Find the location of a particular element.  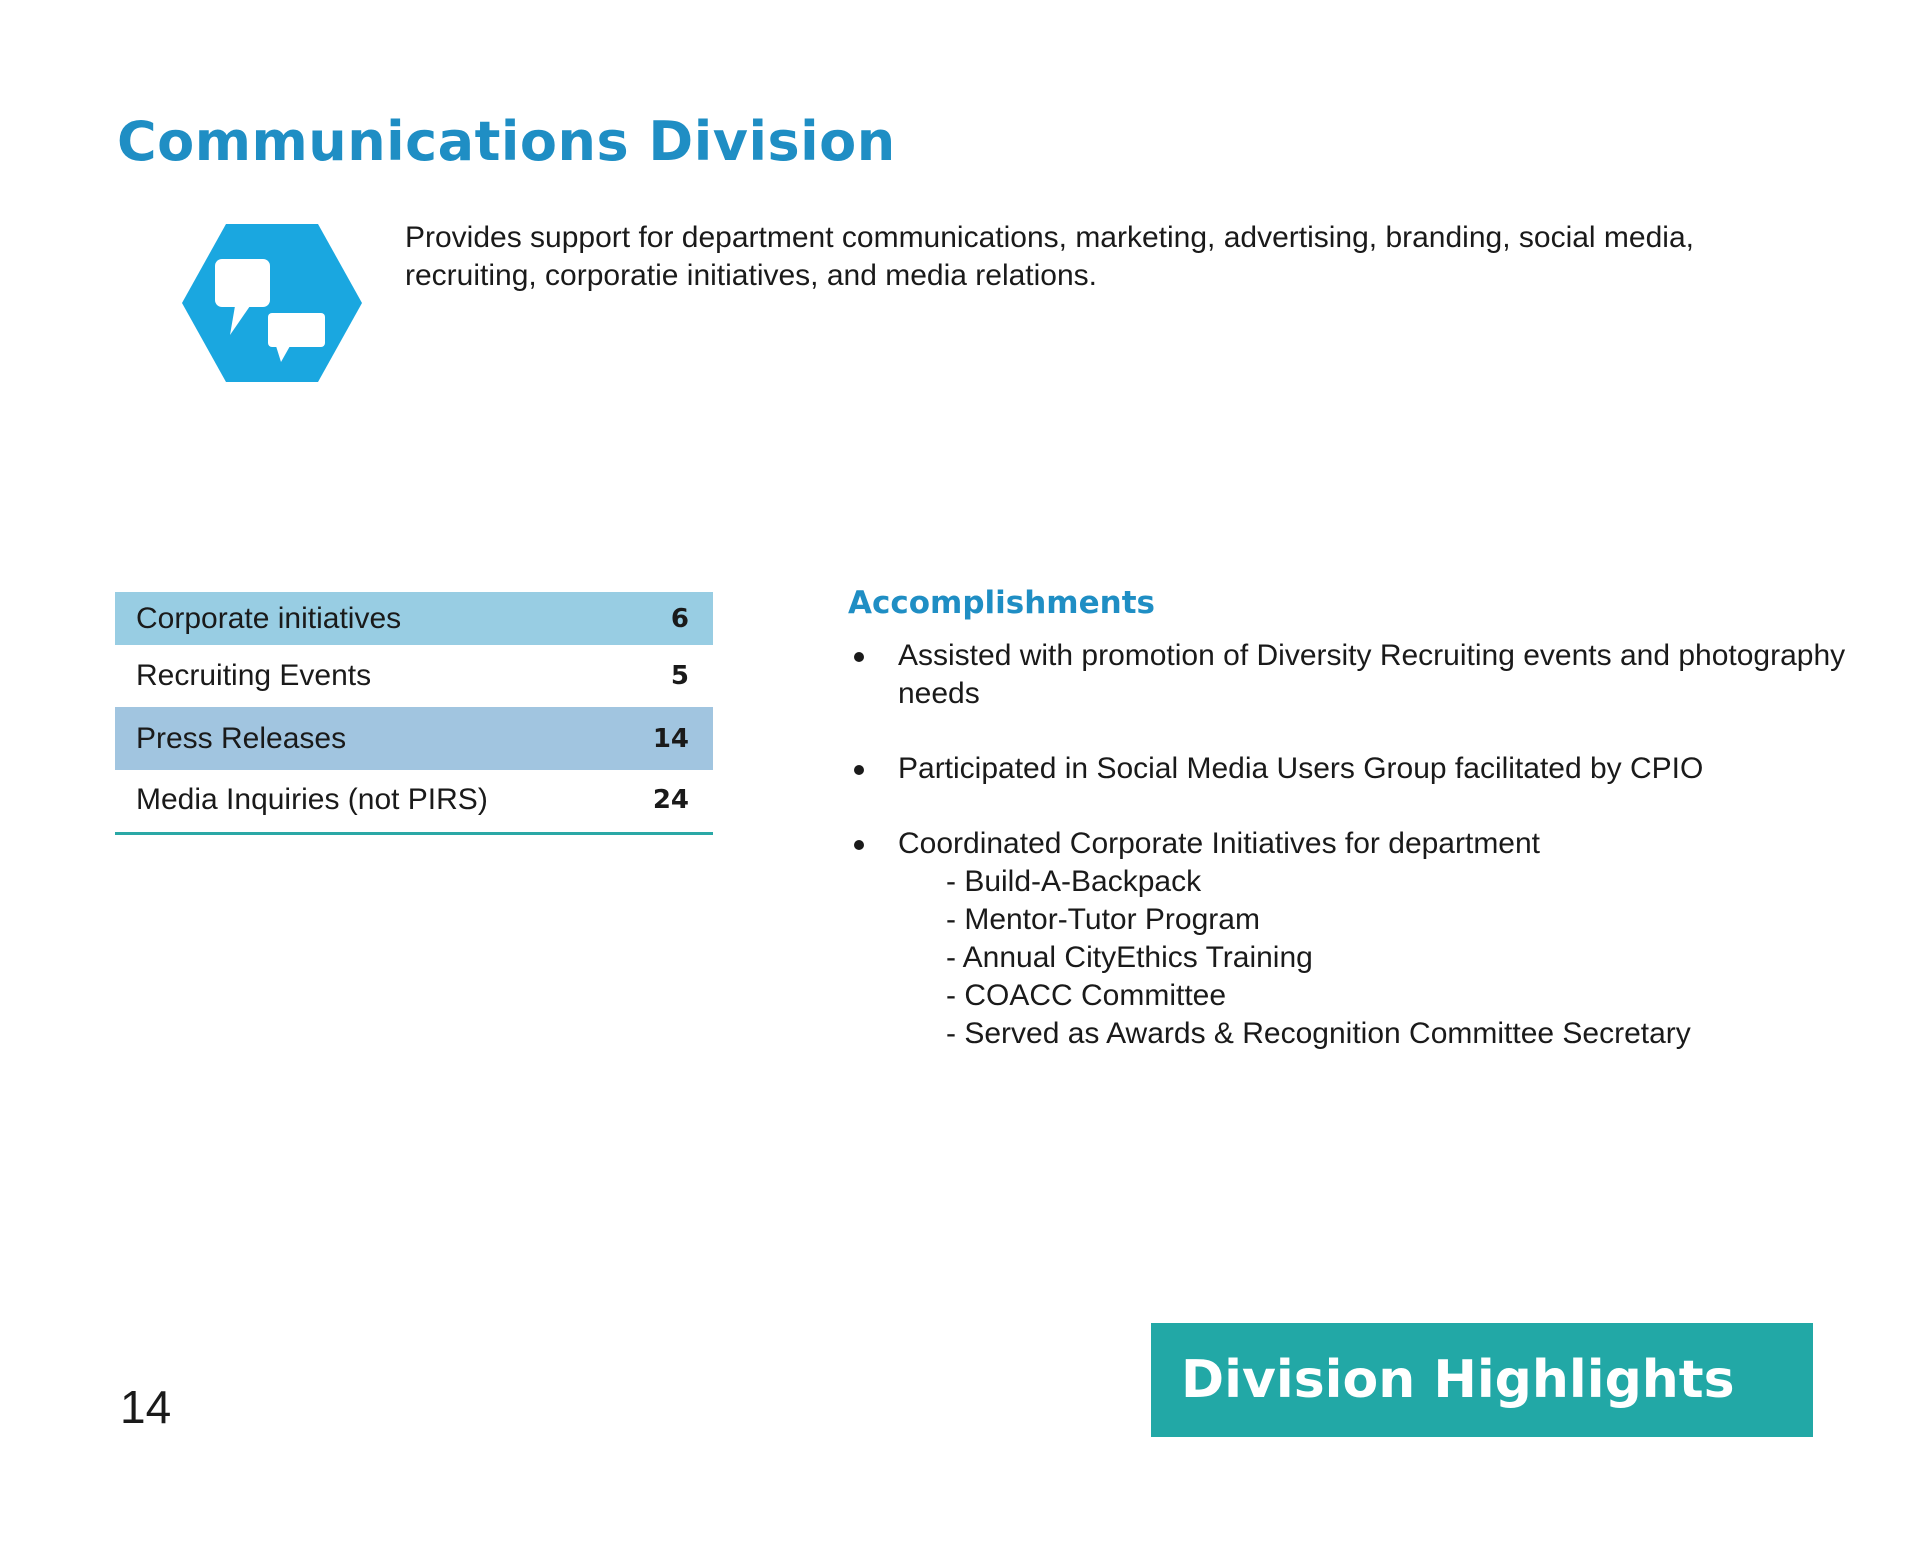

stat-label: Press Releases is located at coordinates (241, 738).